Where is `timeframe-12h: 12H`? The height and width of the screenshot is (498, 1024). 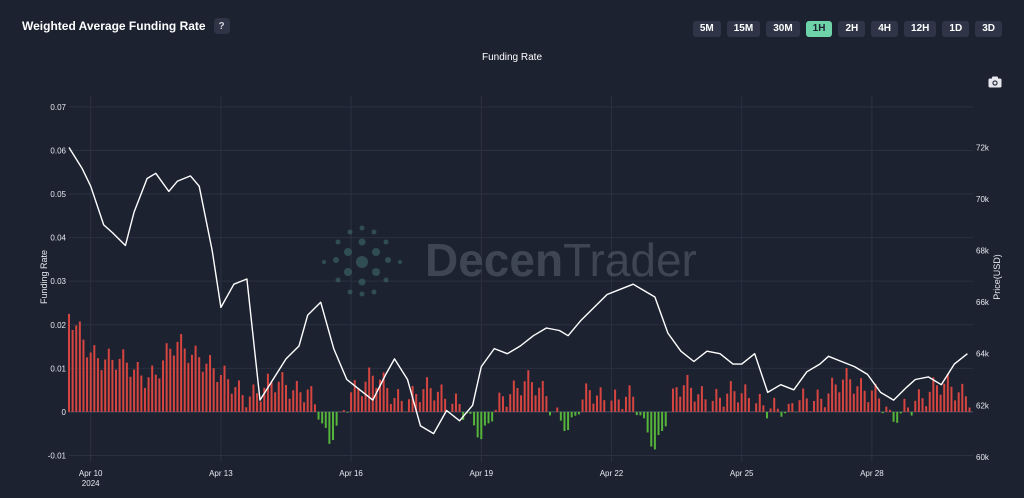 timeframe-12h: 12H is located at coordinates (920, 29).